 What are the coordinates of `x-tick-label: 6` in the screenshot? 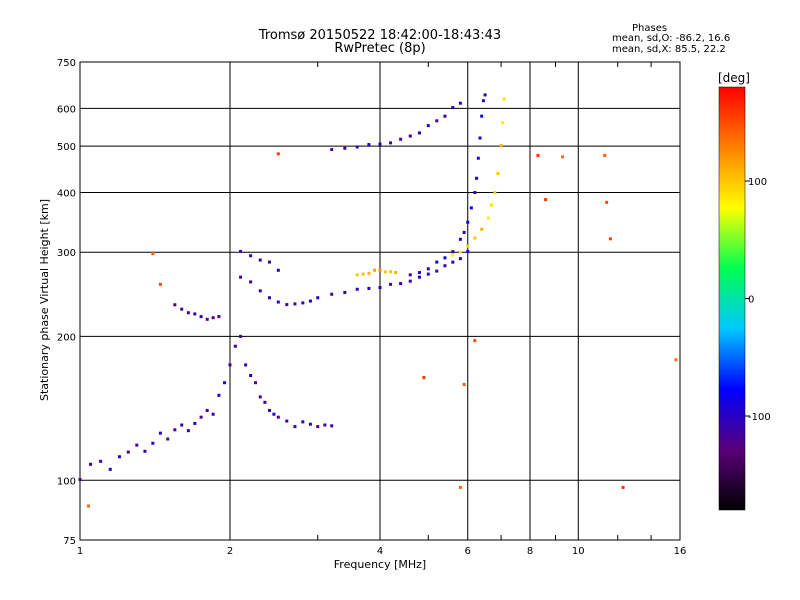 It's located at (468, 551).